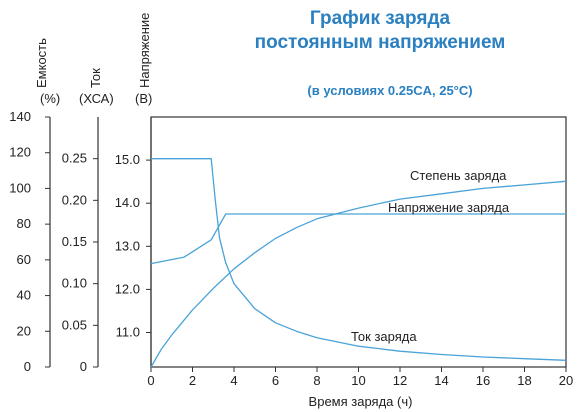  Describe the element at coordinates (449, 207) in the screenshot. I see `charge-voltage-label: Напряжение заряда` at that location.